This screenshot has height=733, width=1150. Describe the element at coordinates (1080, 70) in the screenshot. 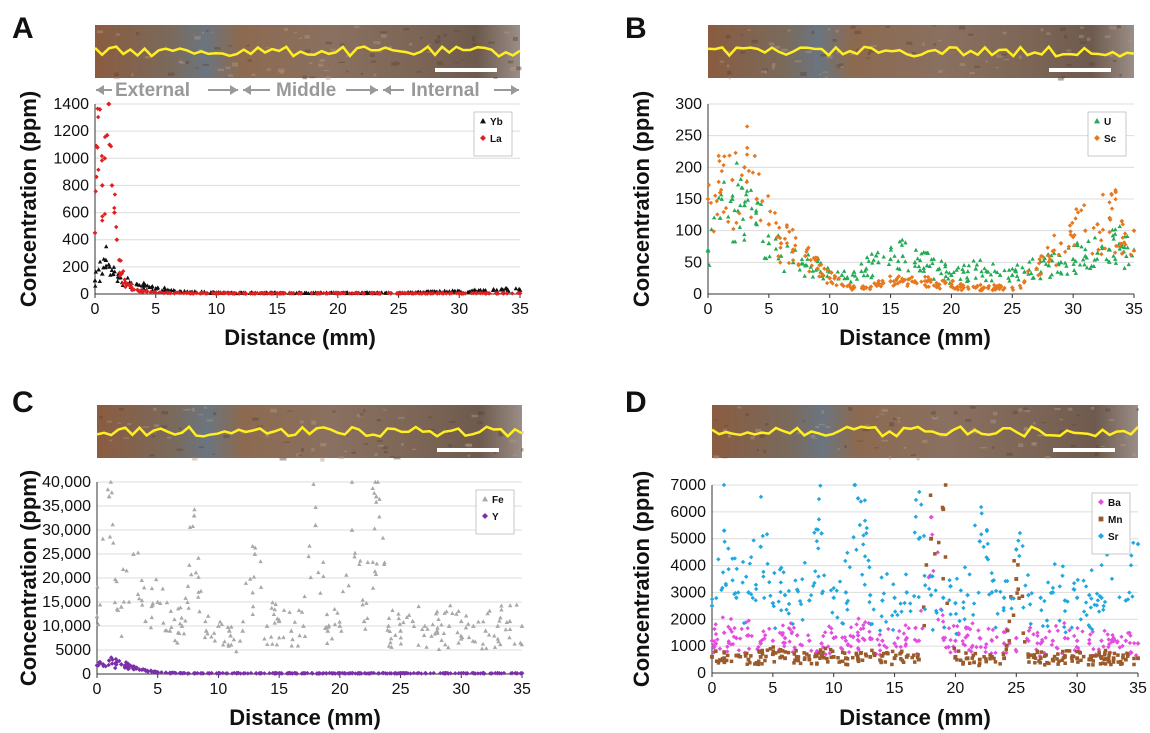

I see `scale-bar` at that location.